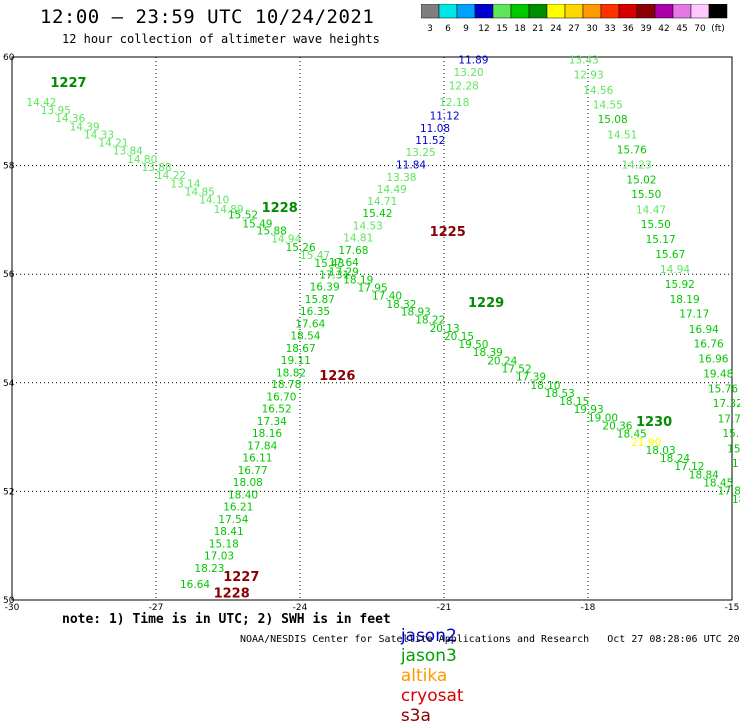 The height and width of the screenshot is (726, 740). What do you see at coordinates (334, 276) in the screenshot?
I see `wave-height-value: 17.31` at bounding box center [334, 276].